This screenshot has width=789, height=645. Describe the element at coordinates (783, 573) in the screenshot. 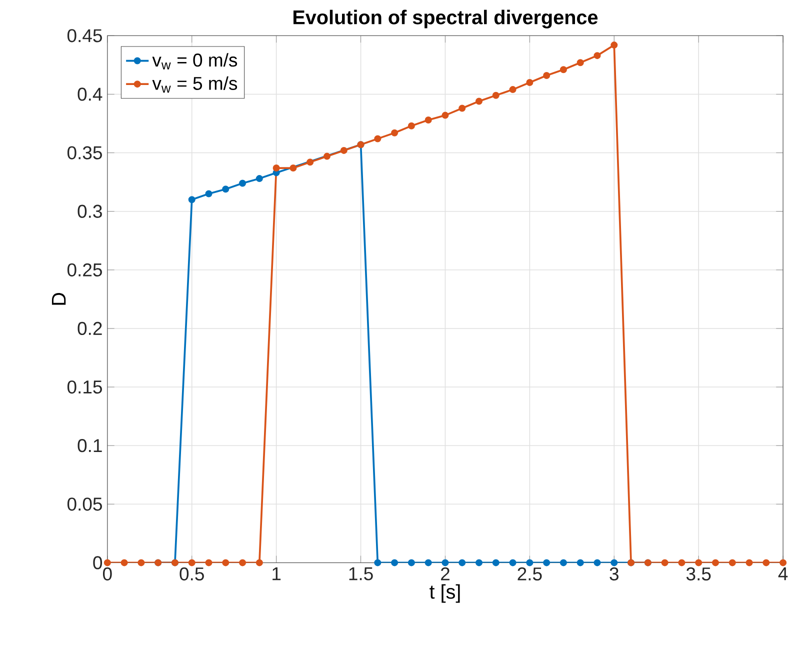

I see `x-tick-label: 4` at that location.